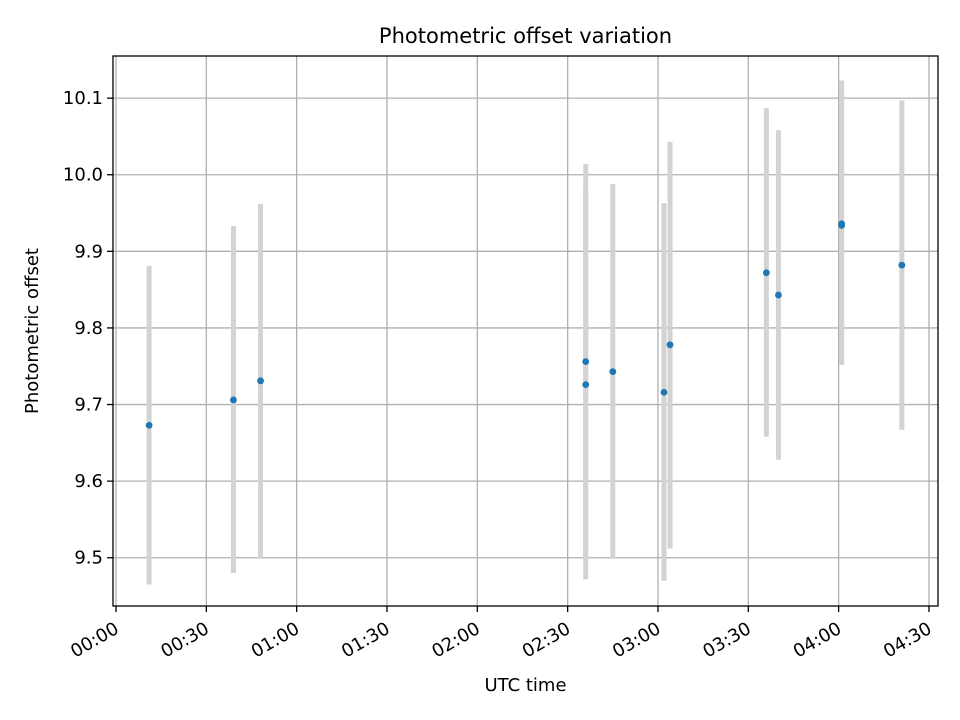  I want to click on x-axis-title: UTC time, so click(525, 685).